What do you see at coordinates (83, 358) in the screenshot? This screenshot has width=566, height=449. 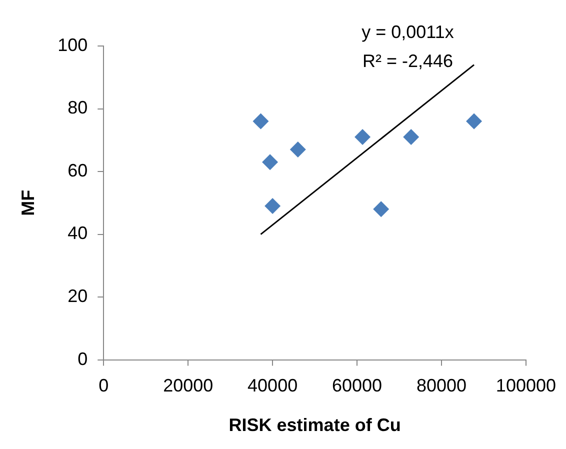 I see `y-tick-label: 0` at bounding box center [83, 358].